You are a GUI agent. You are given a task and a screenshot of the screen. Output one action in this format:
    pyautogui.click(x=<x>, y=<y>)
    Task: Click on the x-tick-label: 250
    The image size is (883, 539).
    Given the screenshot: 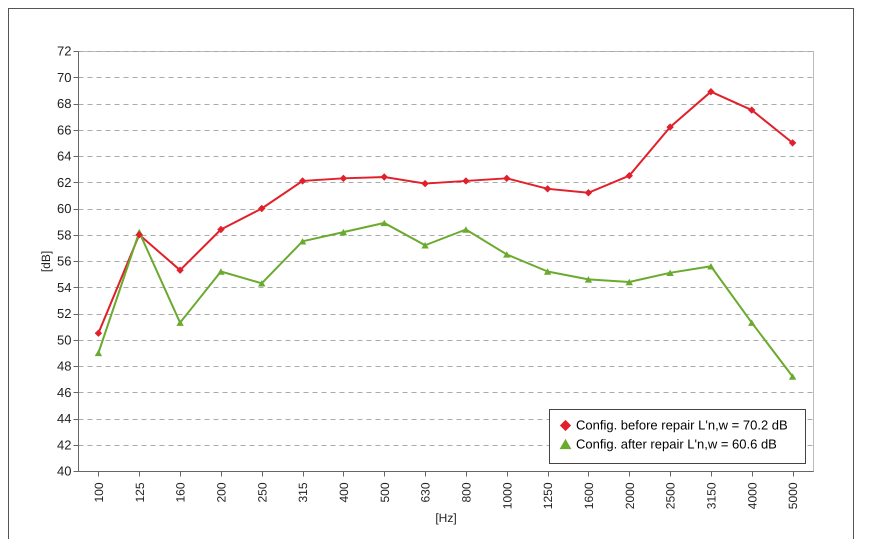 What is the action you would take?
    pyautogui.click(x=262, y=492)
    